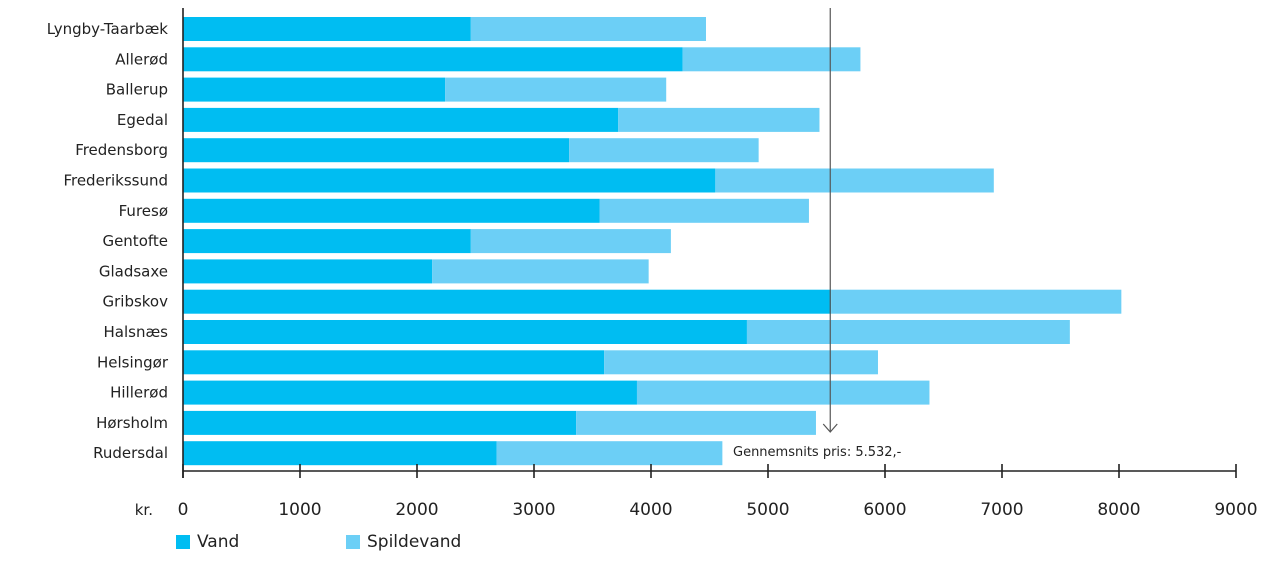 This screenshot has width=1274, height=581. Describe the element at coordinates (261, 542) in the screenshot. I see `legend-item-vand: Vand` at that location.